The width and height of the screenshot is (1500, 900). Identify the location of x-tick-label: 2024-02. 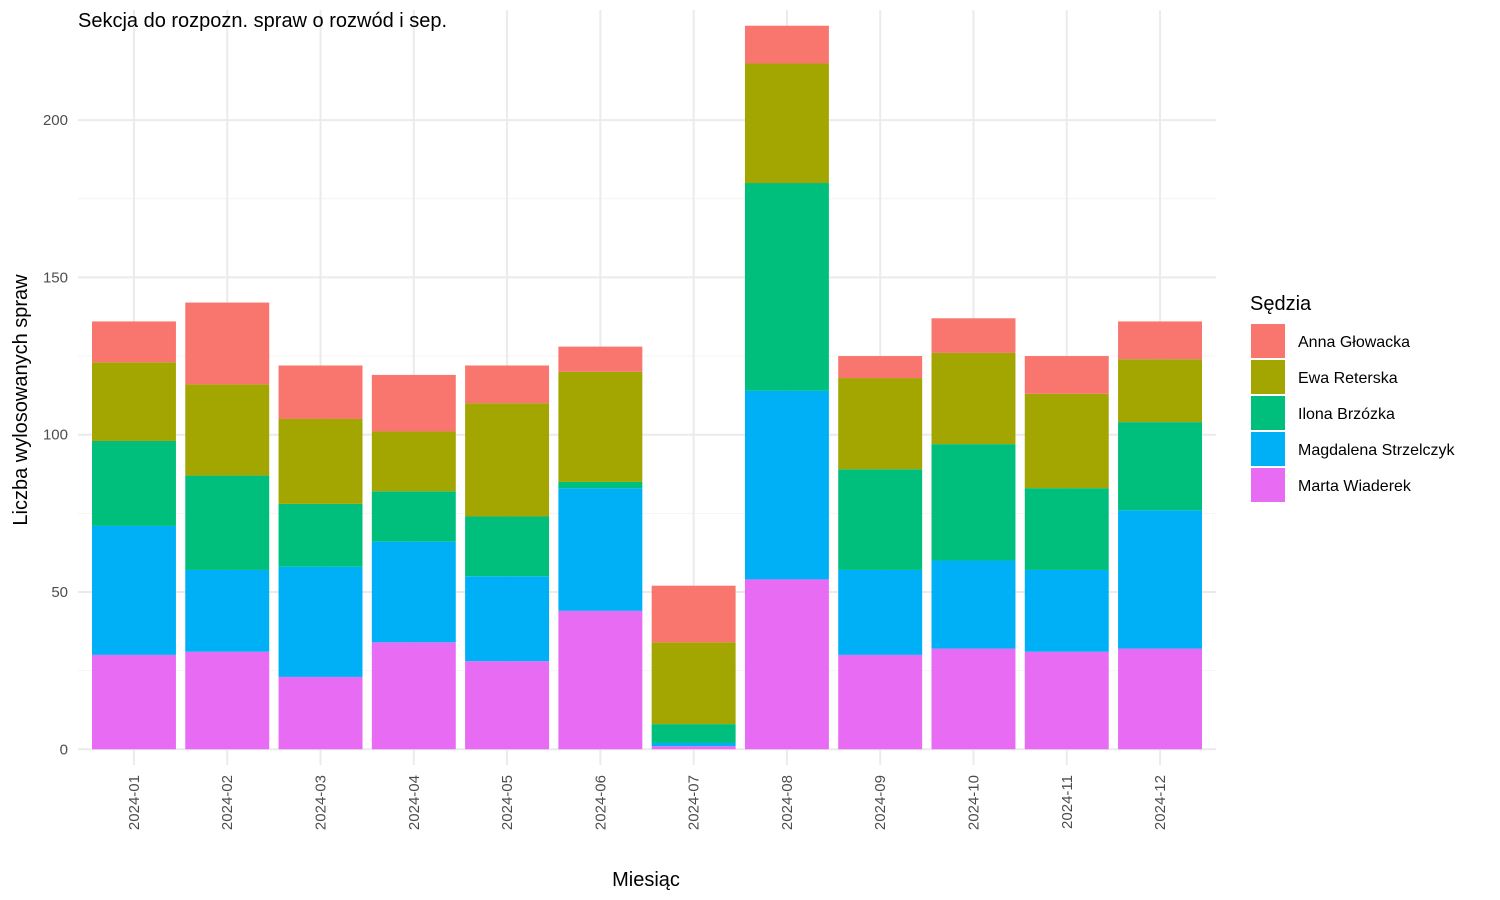
(227, 802).